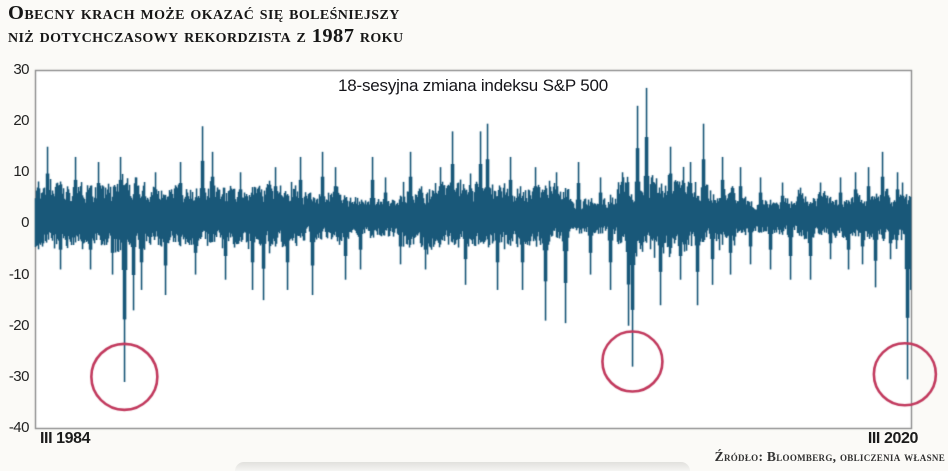 The image size is (948, 471). I want to click on y-tick-label: 20, so click(21, 121).